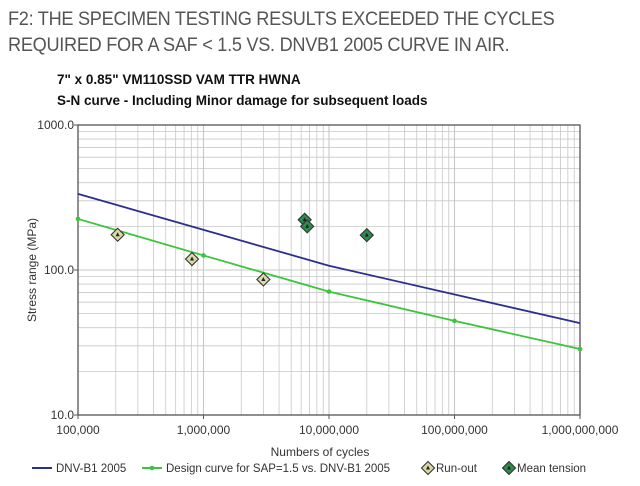 The width and height of the screenshot is (640, 486). Describe the element at coordinates (320, 452) in the screenshot. I see `x-axis-label: Numbers of cycles` at that location.